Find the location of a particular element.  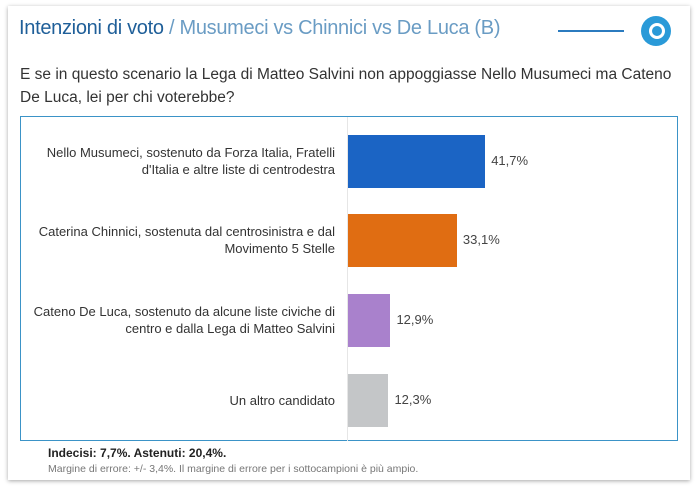

value-label: 12,3% is located at coordinates (413, 399).